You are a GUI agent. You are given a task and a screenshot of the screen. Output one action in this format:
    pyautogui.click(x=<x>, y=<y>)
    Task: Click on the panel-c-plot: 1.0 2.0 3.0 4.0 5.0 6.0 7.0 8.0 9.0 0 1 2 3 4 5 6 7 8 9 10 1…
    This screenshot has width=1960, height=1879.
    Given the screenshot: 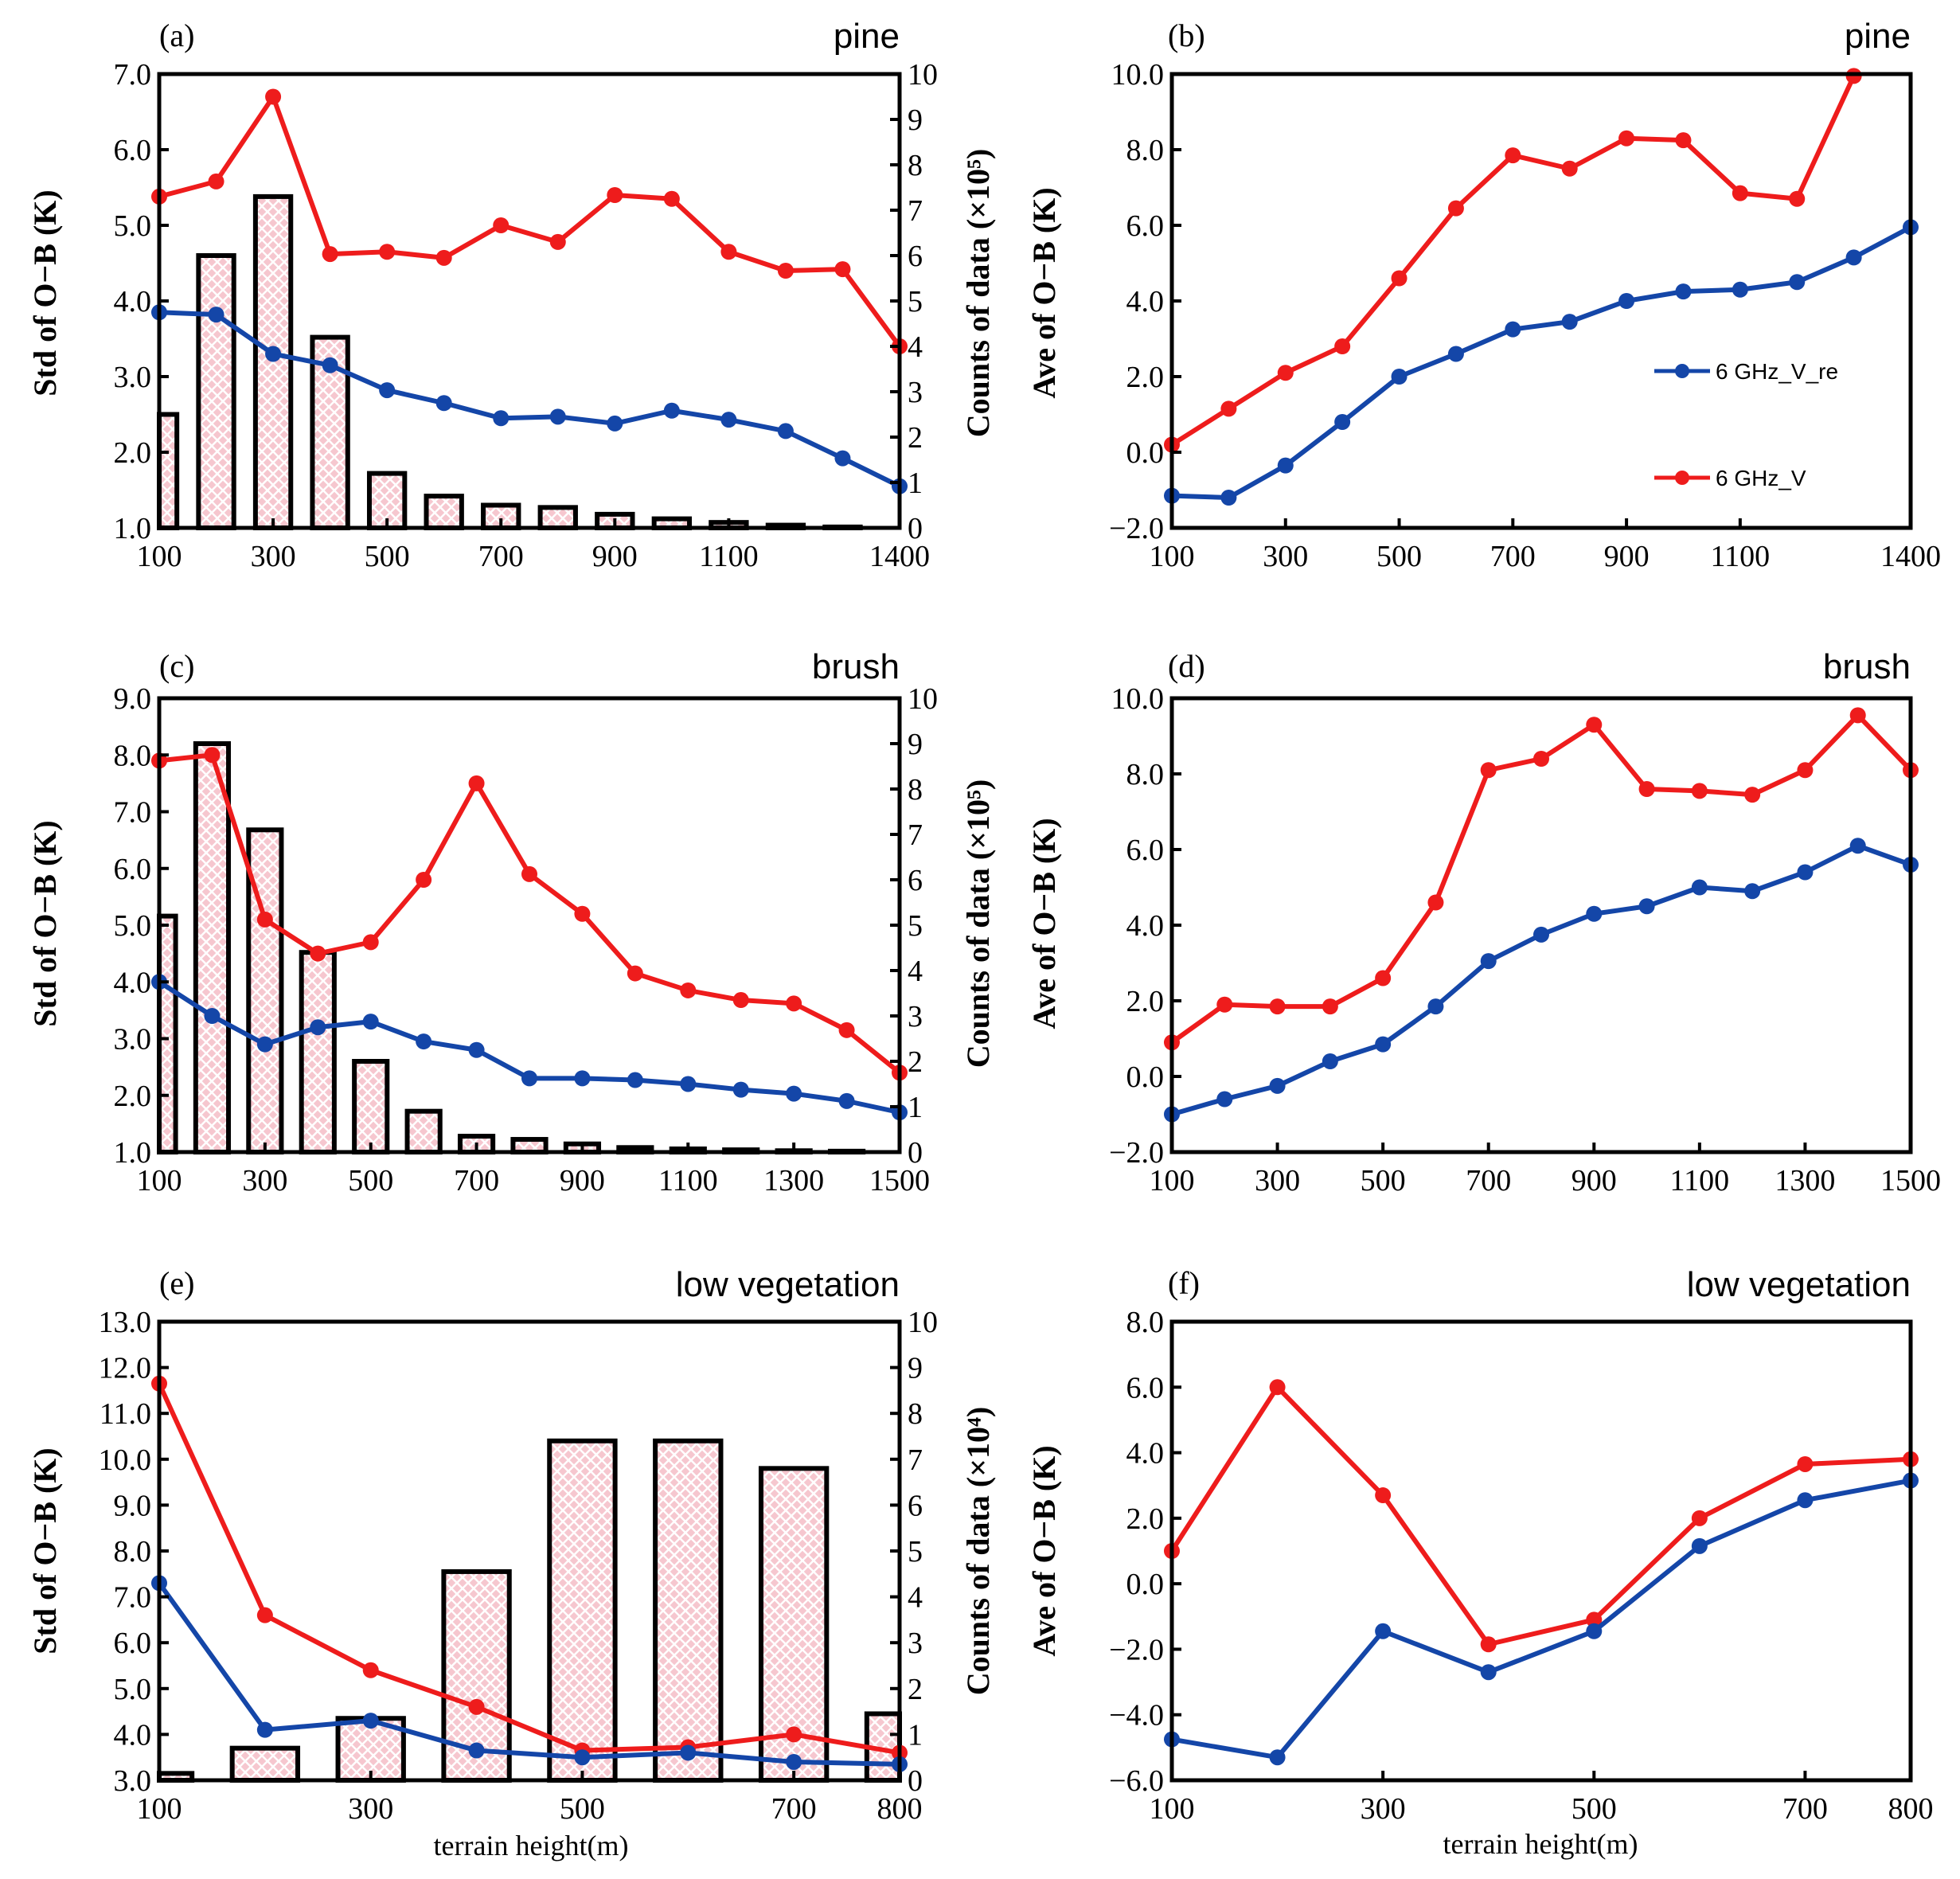 What is the action you would take?
    pyautogui.click(x=526, y=939)
    